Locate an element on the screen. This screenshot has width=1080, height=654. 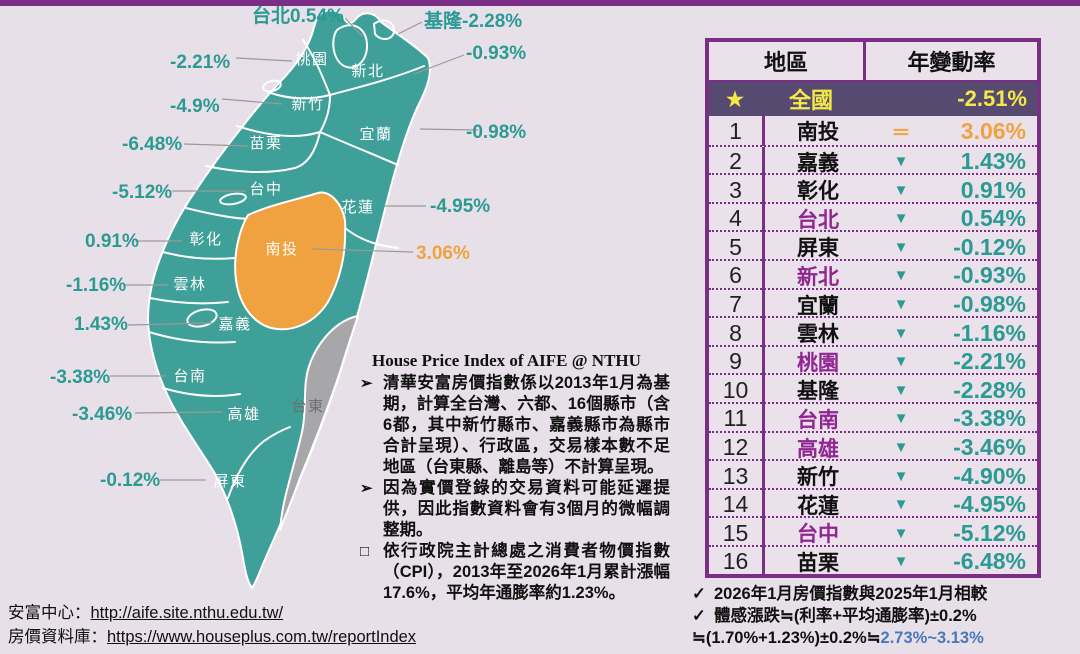
map-county-name-pingtung: 屏東 is located at coordinates (229, 481).